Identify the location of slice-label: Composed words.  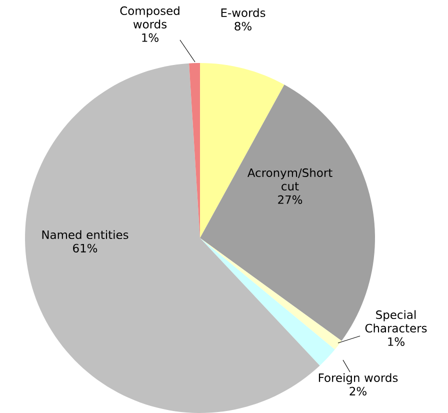
(150, 17).